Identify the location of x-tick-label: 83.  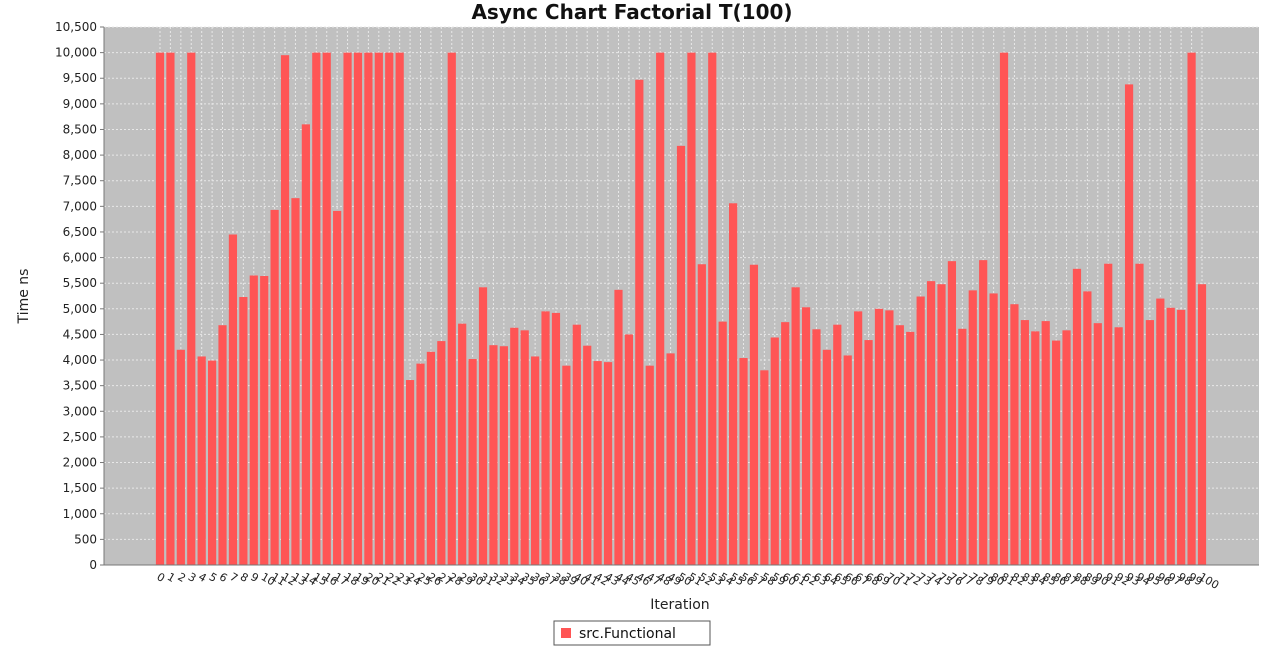
(1028, 579).